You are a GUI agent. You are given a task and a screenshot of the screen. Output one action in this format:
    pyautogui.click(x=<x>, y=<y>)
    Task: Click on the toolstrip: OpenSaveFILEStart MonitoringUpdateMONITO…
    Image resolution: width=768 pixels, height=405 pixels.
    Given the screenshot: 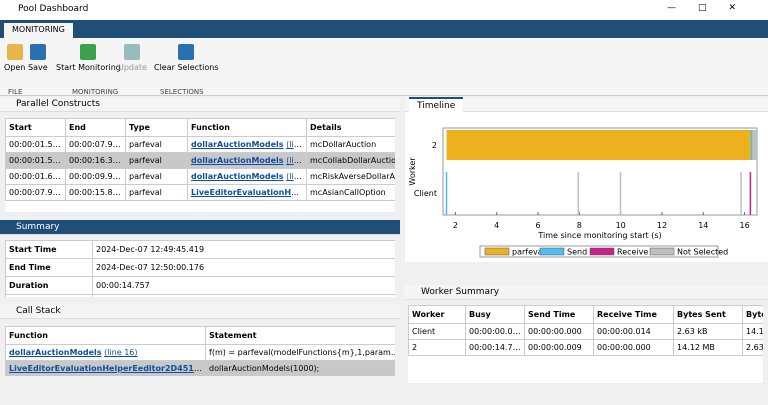 What is the action you would take?
    pyautogui.click(x=384, y=67)
    